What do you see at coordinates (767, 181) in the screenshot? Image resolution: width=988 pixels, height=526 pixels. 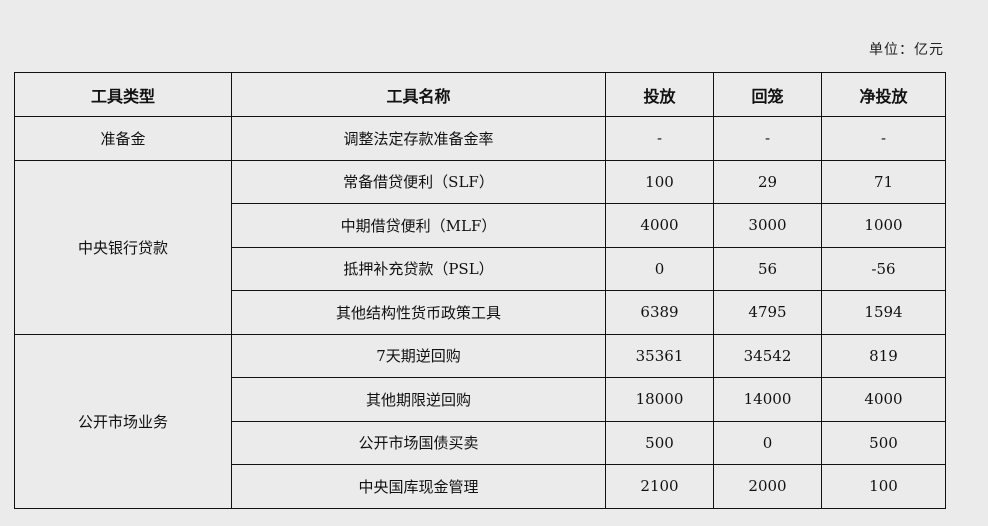 I see `withdraw-cell: 29` at bounding box center [767, 181].